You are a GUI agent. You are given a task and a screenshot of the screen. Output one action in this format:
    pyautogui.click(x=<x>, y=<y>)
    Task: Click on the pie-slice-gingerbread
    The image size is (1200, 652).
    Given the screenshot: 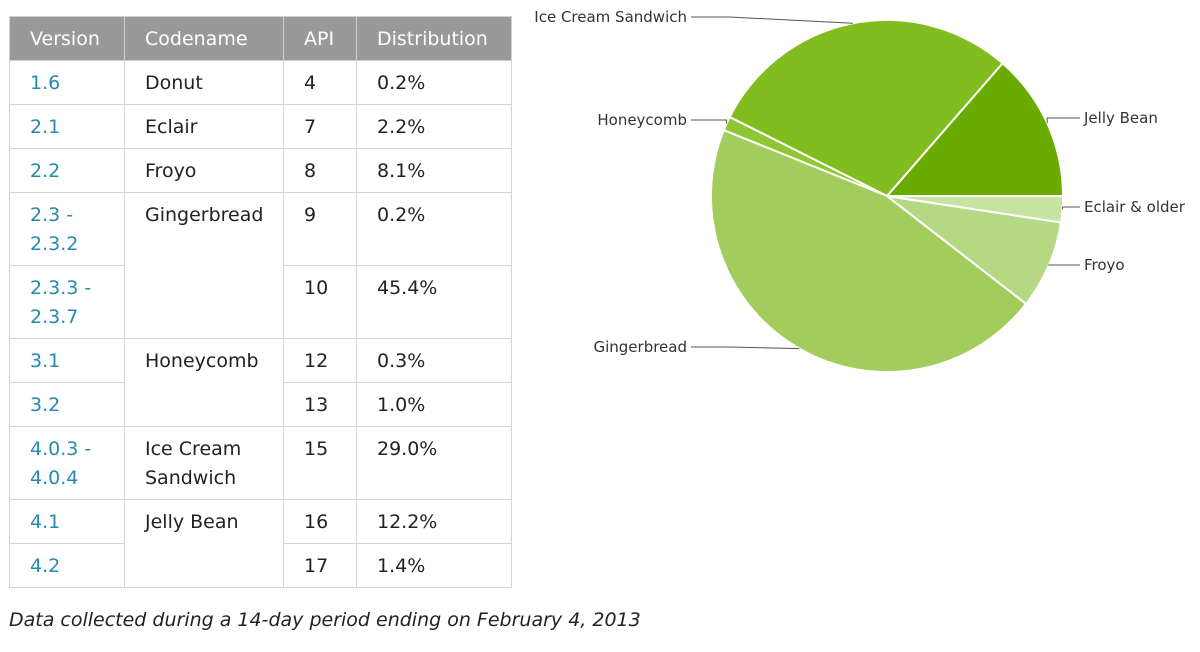 What is the action you would take?
    pyautogui.click(x=869, y=250)
    